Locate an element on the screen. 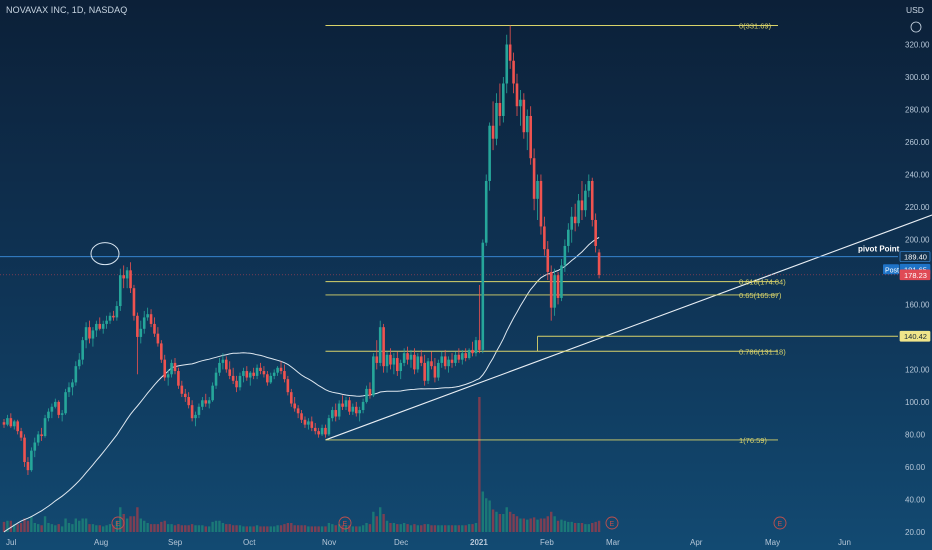 Image resolution: width=932 pixels, height=550 pixels. price-tick-label: 100.00 is located at coordinates (917, 402).